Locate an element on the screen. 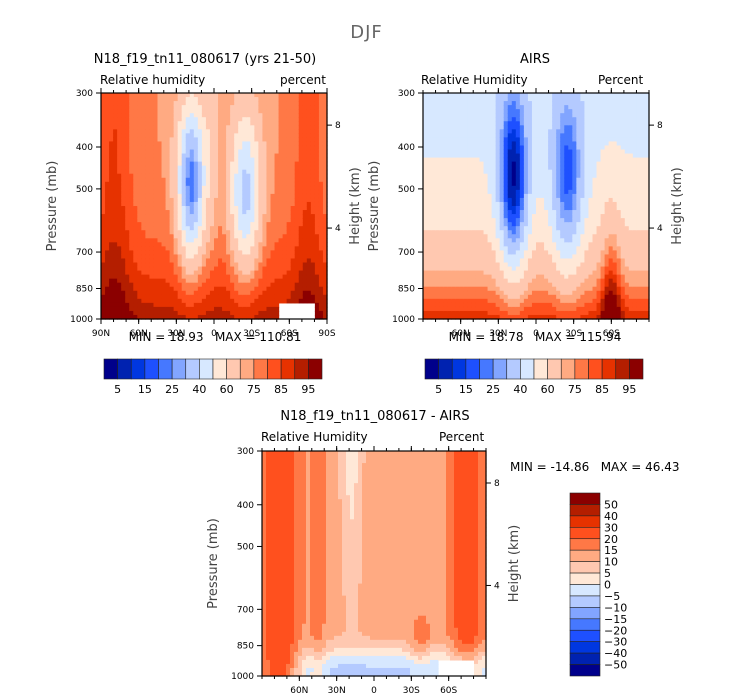 This screenshot has width=733, height=700. colorbar-label: 25 is located at coordinates (172, 389).